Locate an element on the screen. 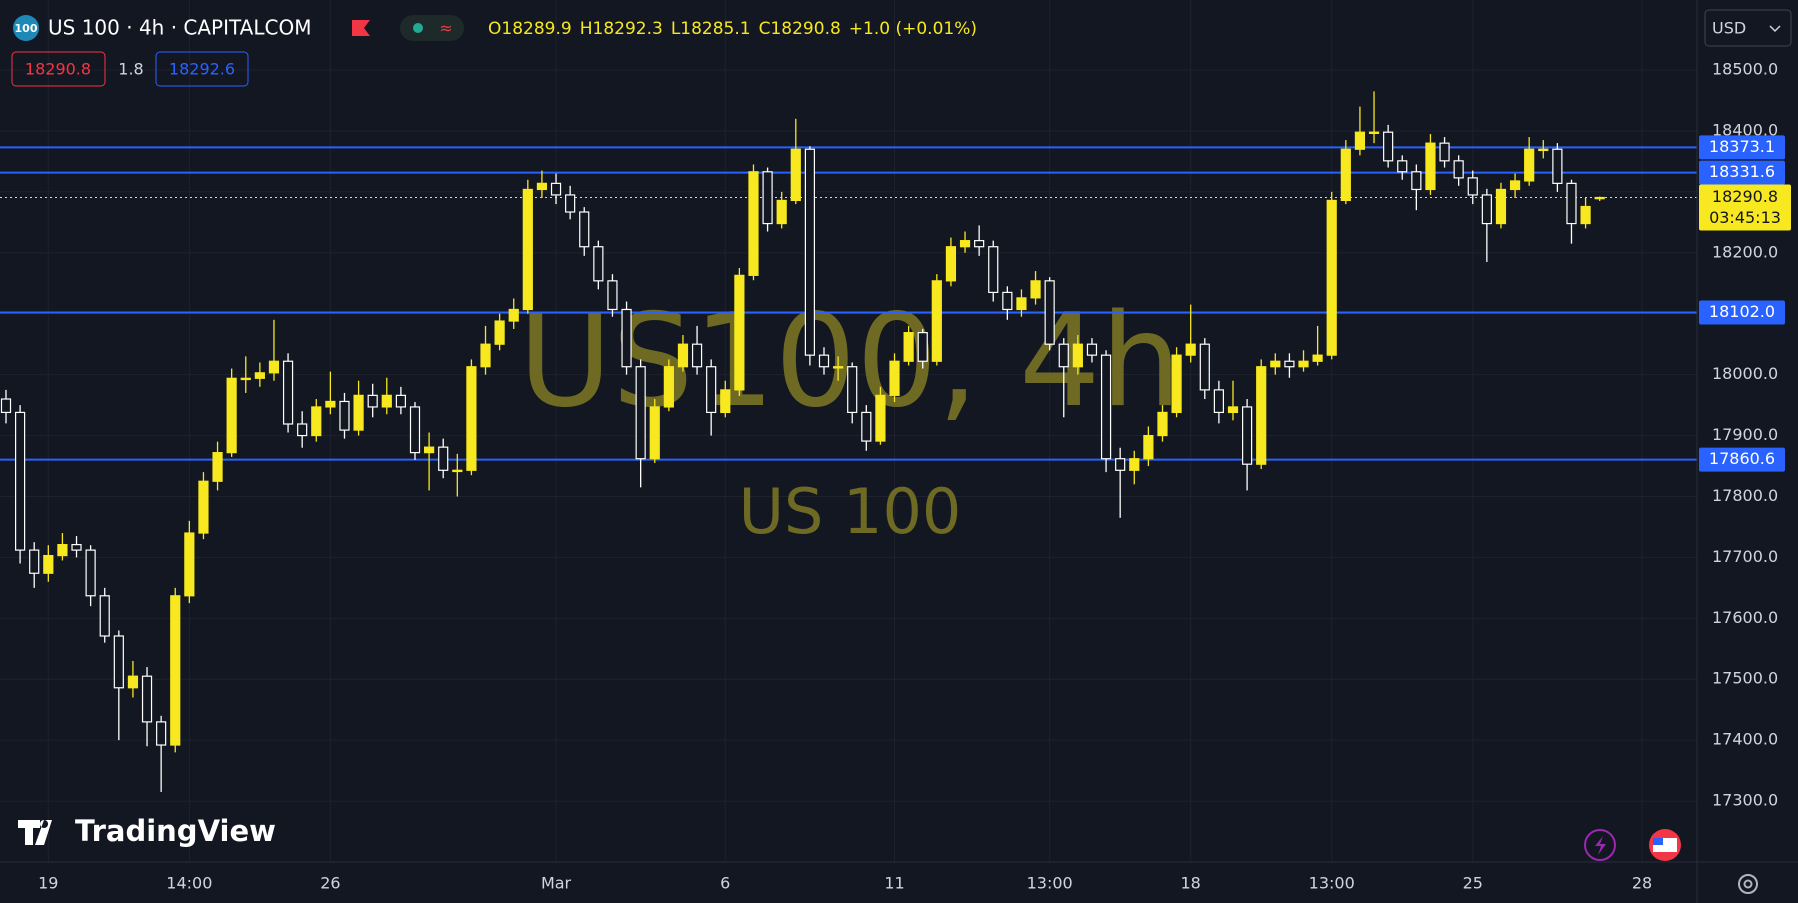 This screenshot has height=903, width=1798. y-tick-label: 18000.0 is located at coordinates (1745, 373).